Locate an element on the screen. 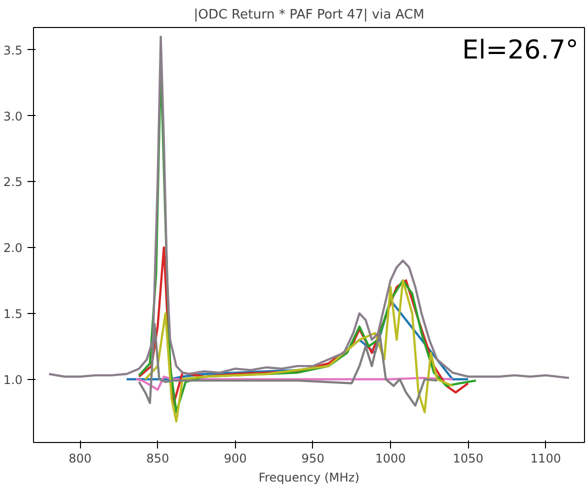 The height and width of the screenshot is (487, 588). x-tick-label: 850 is located at coordinates (158, 459).